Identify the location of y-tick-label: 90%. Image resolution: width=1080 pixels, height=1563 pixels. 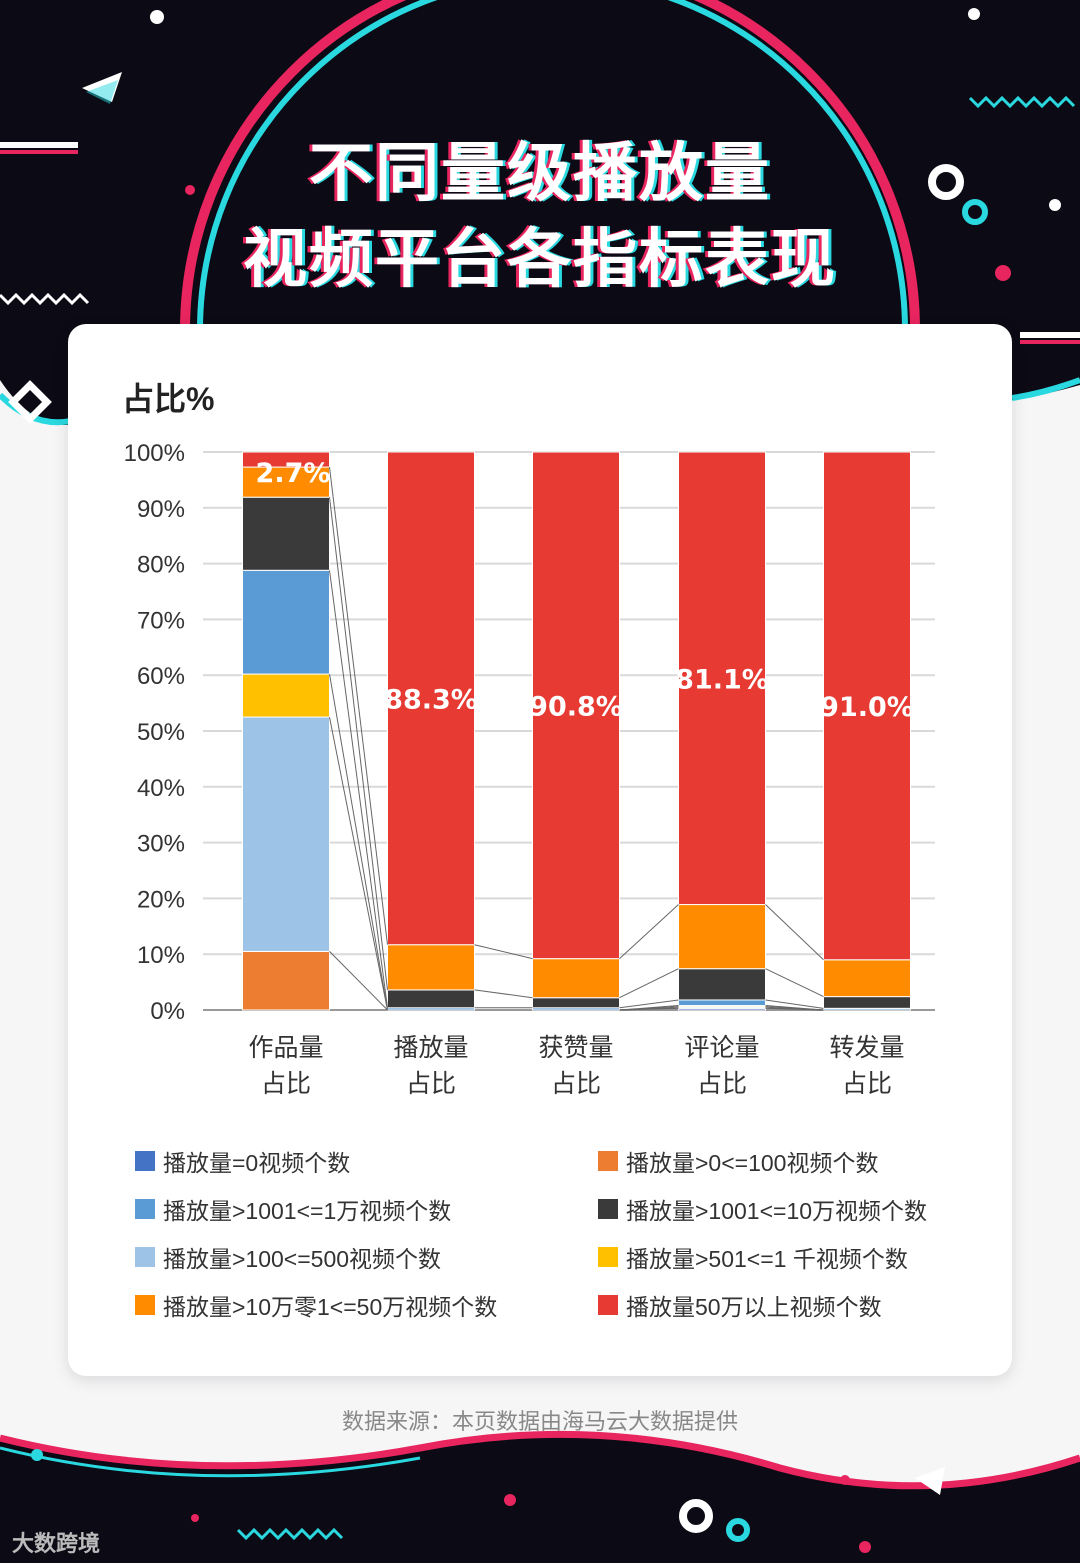
(161, 509).